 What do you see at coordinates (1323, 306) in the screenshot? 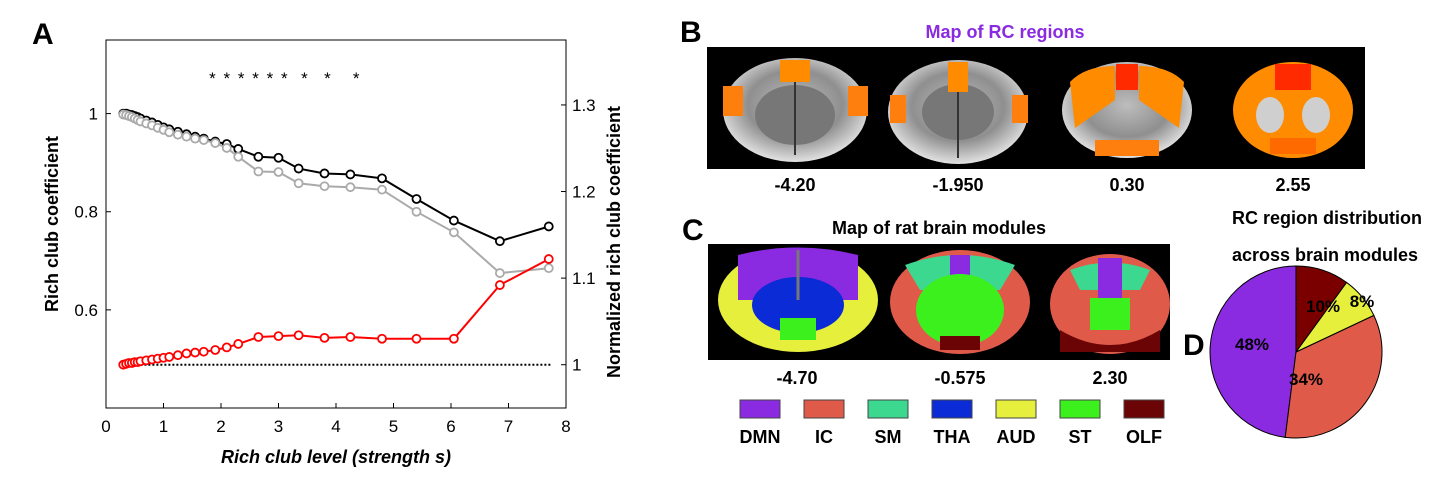
I see `pie-value-label: 10%` at bounding box center [1323, 306].